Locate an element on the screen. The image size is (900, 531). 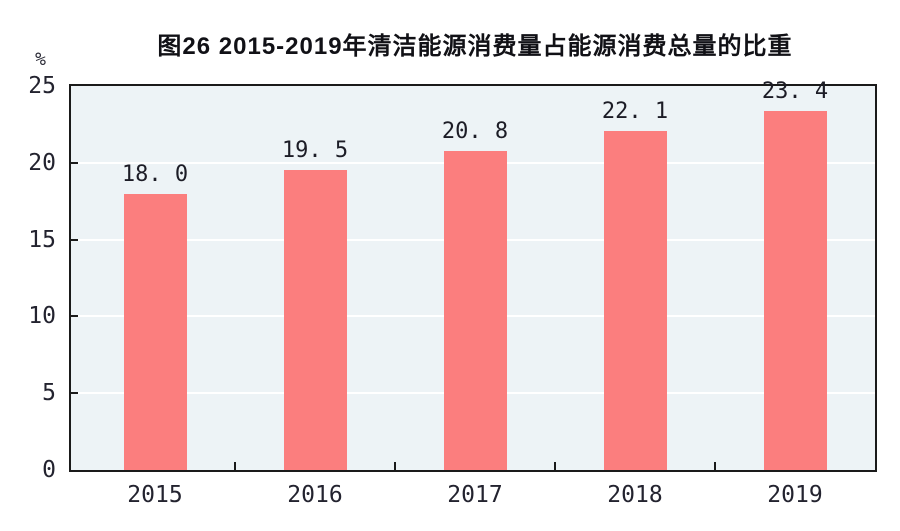
x-tick-label: 2015 is located at coordinates (155, 495).